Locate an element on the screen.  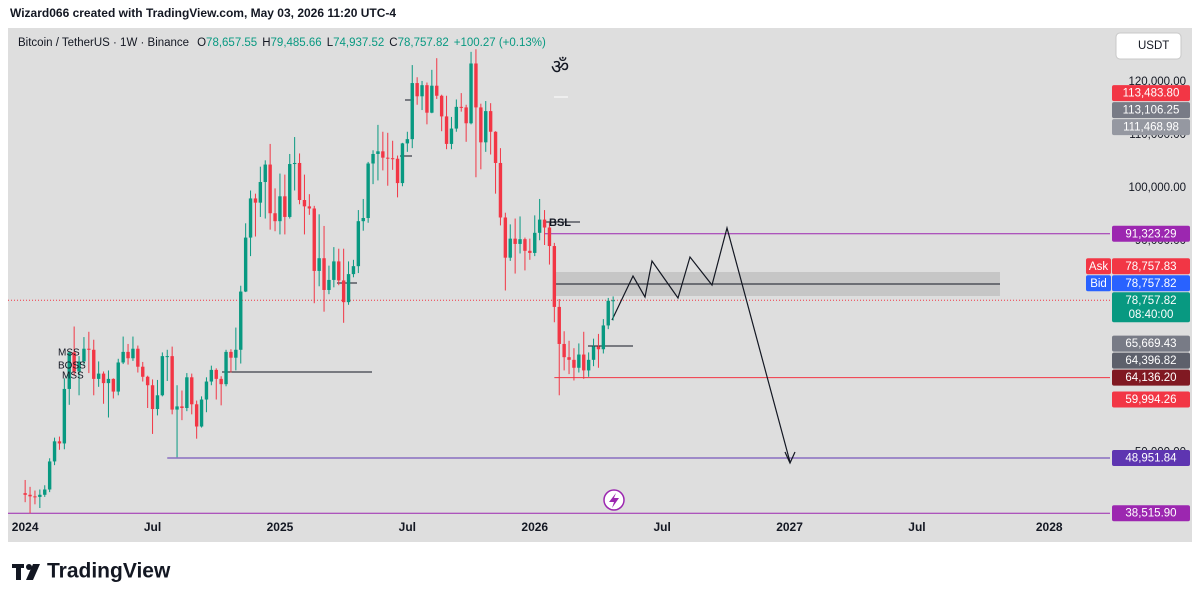
x-tick-label: Jul is located at coordinates (407, 527).